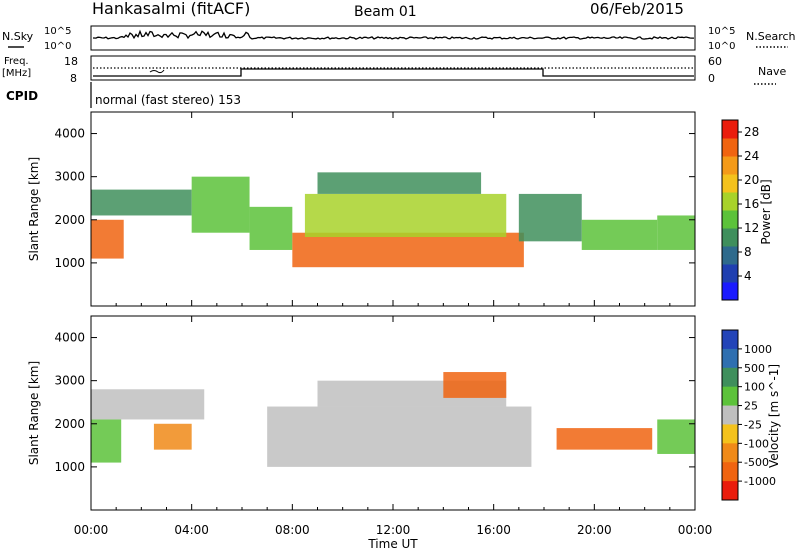 This screenshot has width=800, height=554. I want to click on noise-panel: N.Sky N.Search 10^5 10^0 10^5 10^0, so click(399, 38).